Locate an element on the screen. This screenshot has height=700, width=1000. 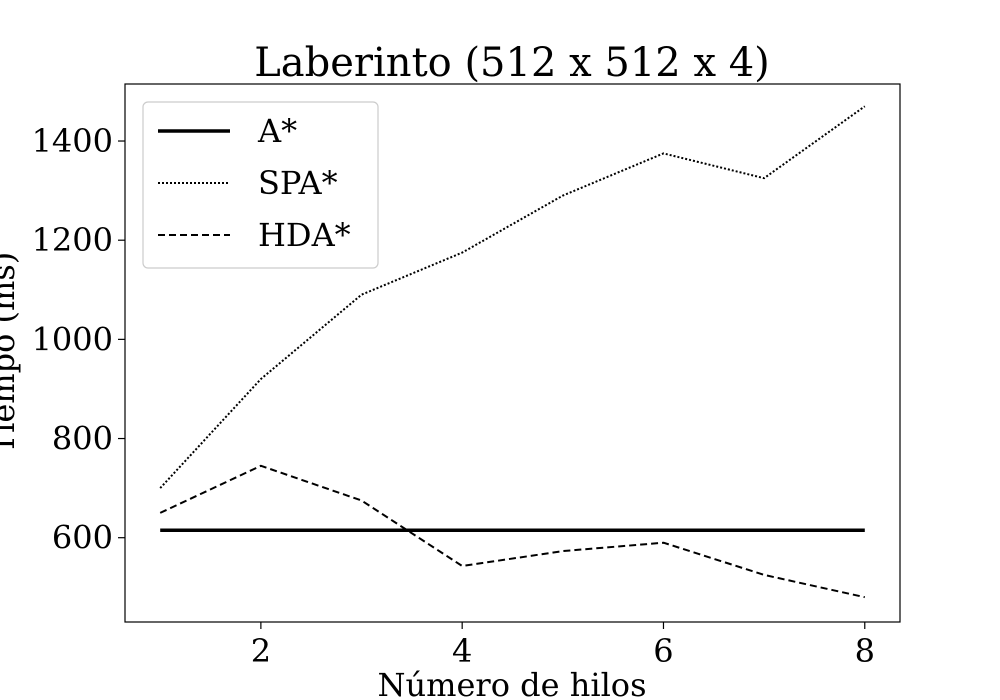
x-tick-label: 6 is located at coordinates (663, 651).